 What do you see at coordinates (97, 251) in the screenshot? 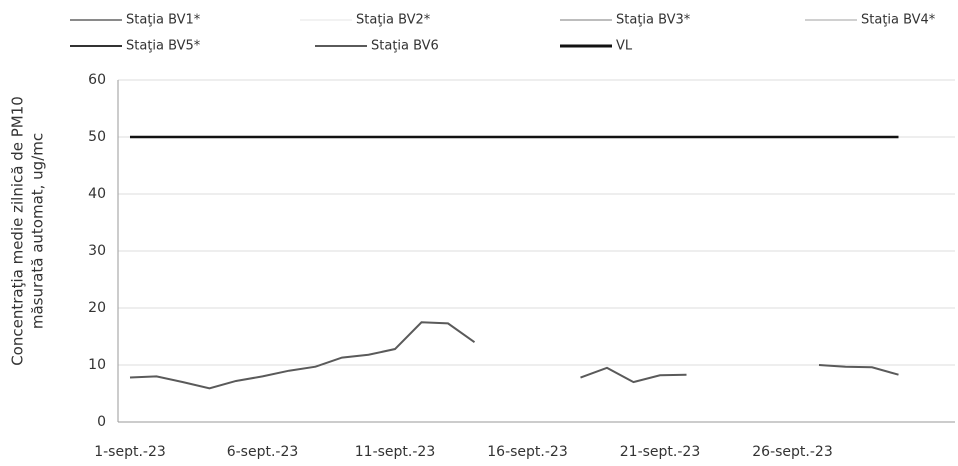
I see `y-tick-label: 30` at bounding box center [97, 251].